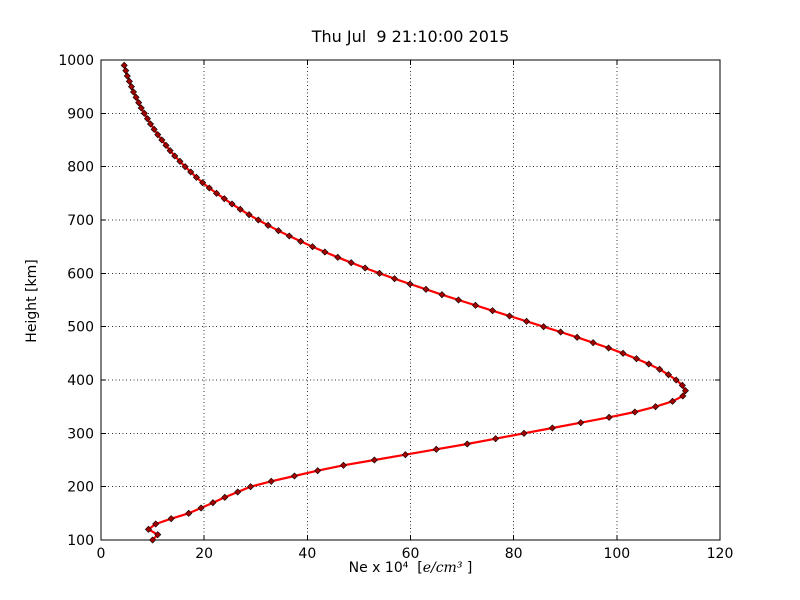  What do you see at coordinates (442, 568) in the screenshot?
I see `x-axis-label-units: e/cm³` at bounding box center [442, 568].